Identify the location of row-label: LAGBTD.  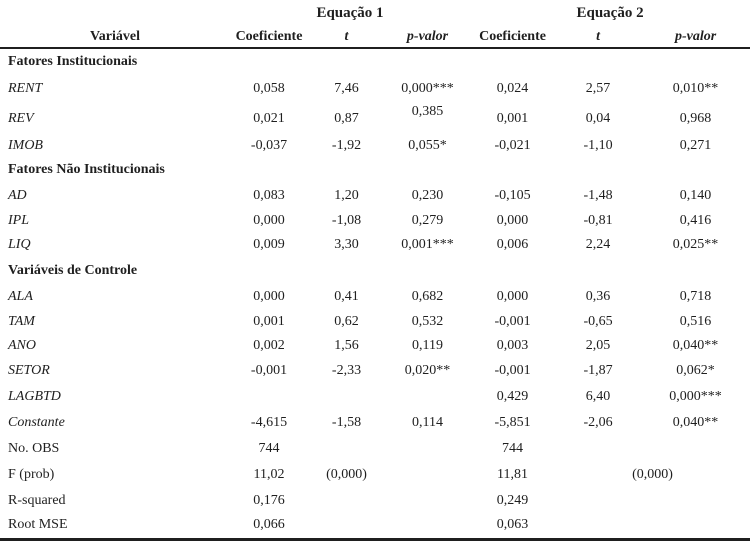
(34, 396).